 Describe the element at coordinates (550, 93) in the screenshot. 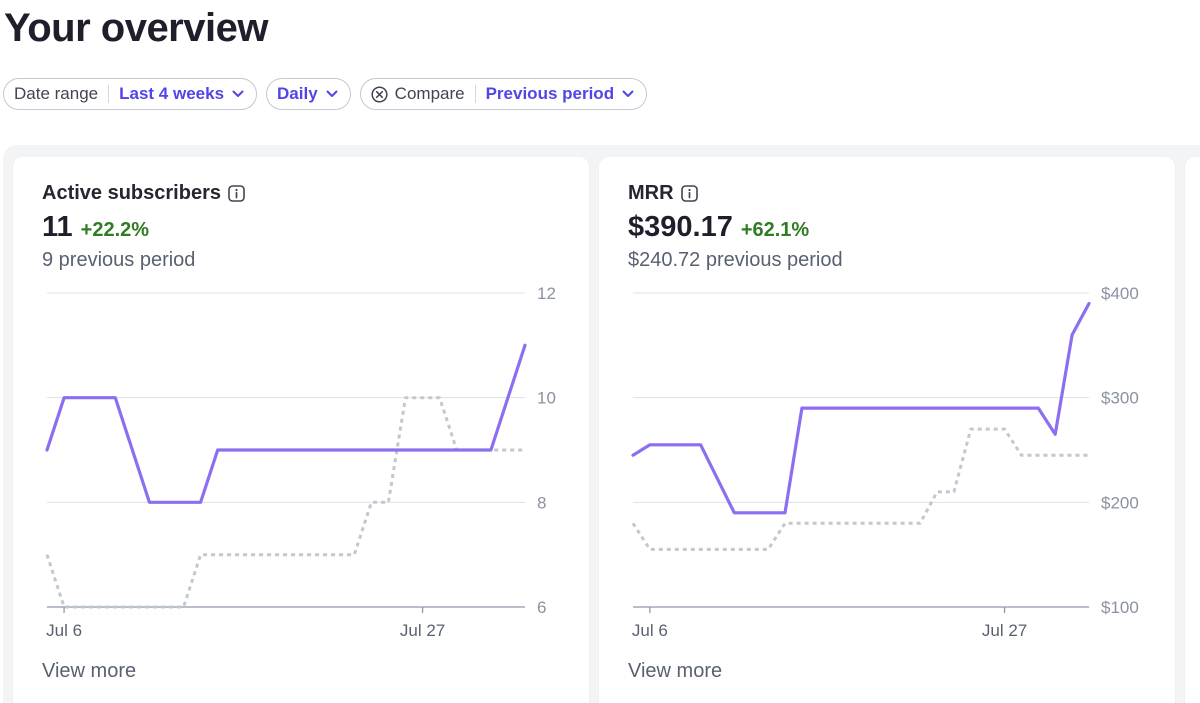

I see `compare-value: Previous period` at that location.